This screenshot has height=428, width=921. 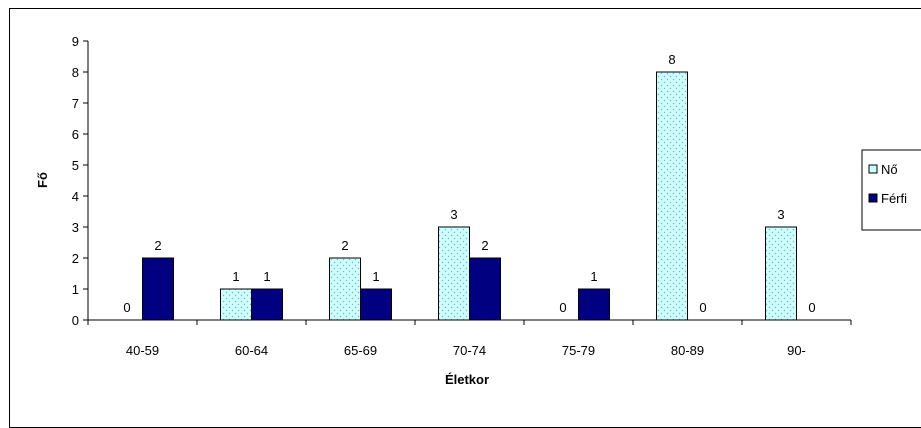 I want to click on x-tick-label: 75-79, so click(x=578, y=350).